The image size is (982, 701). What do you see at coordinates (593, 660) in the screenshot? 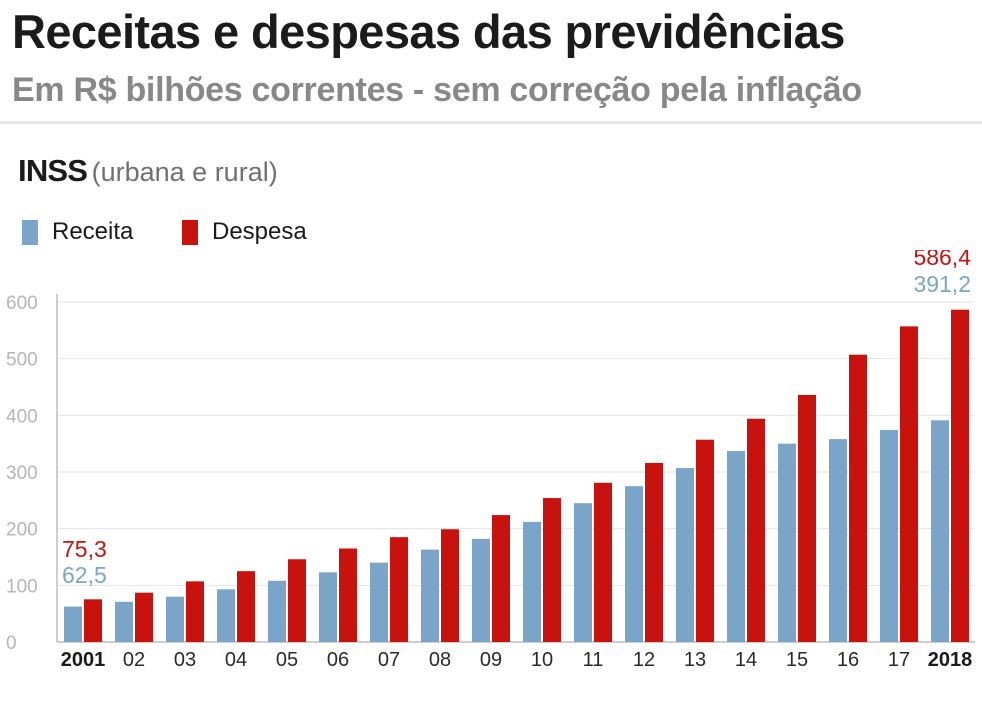
I see `x-tick-label: 11` at bounding box center [593, 660].